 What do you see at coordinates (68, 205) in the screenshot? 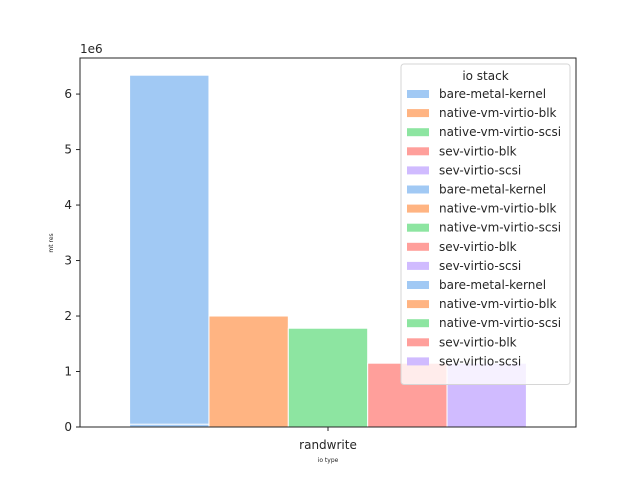
I see `y-tick-label: 4` at bounding box center [68, 205].